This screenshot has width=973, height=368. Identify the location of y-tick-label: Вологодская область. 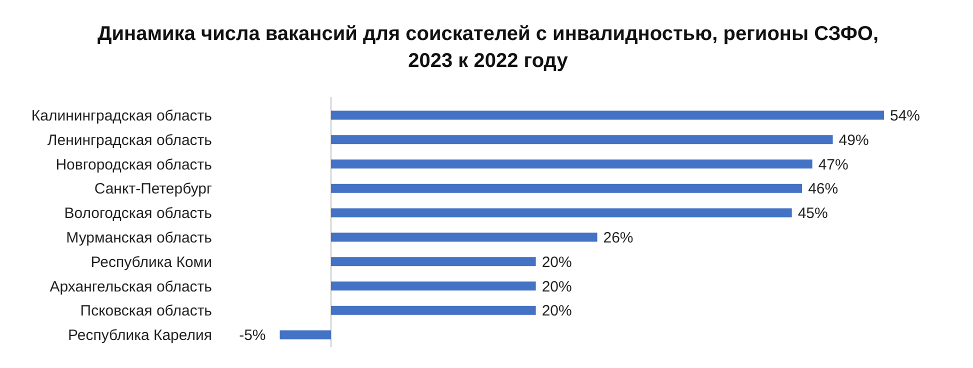
(138, 213).